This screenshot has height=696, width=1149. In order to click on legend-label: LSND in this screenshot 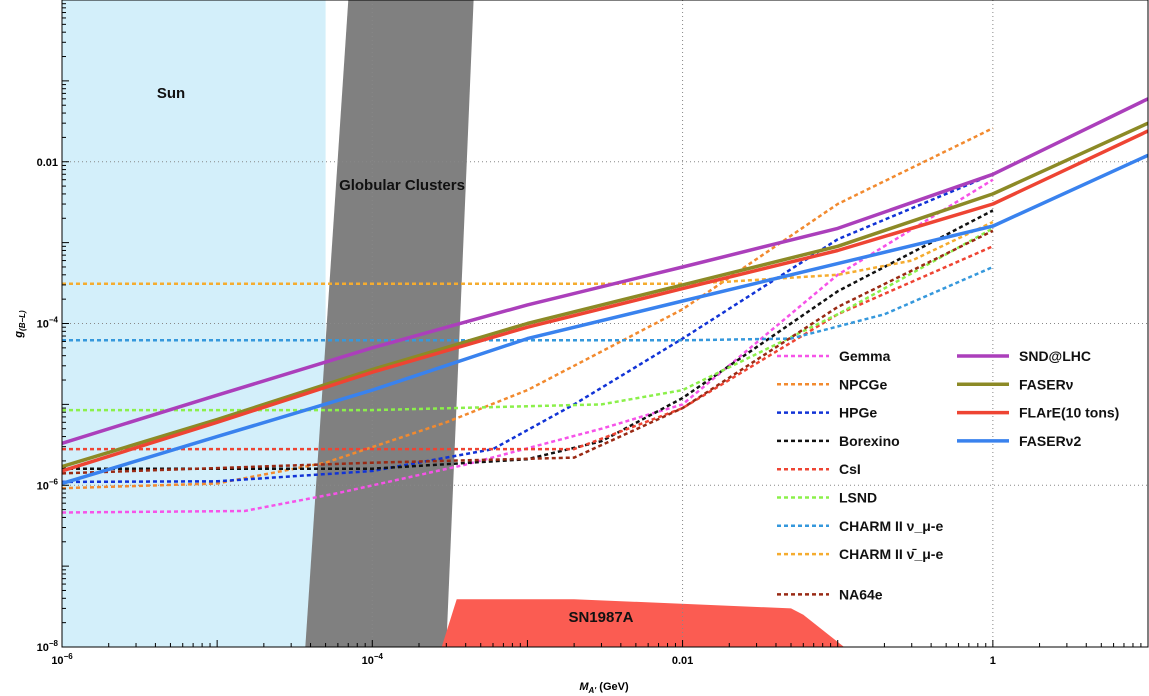, I will do `click(858, 498)`.